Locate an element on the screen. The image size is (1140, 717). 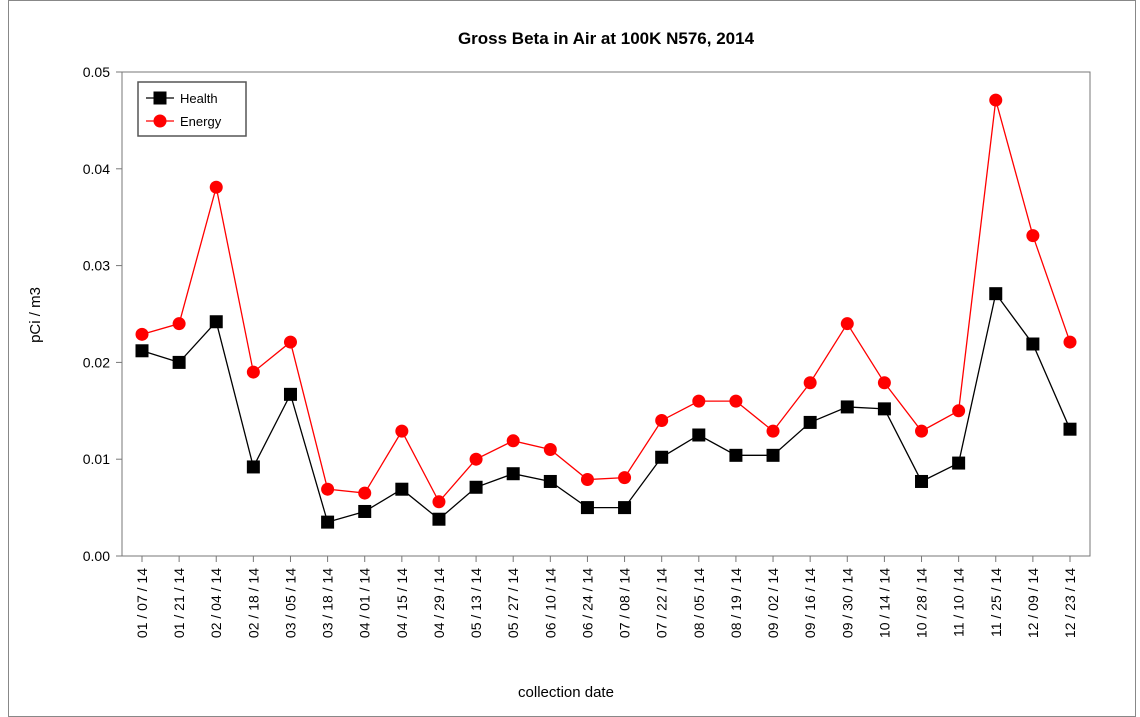
y-tick-label: 0.04 is located at coordinates (96, 169).